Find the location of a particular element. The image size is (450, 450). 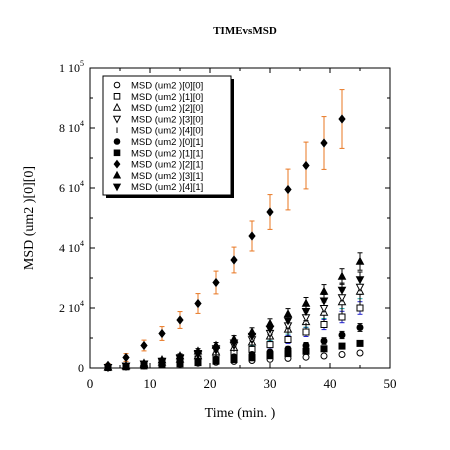

x-tick-label: 10 is located at coordinates (150, 383).